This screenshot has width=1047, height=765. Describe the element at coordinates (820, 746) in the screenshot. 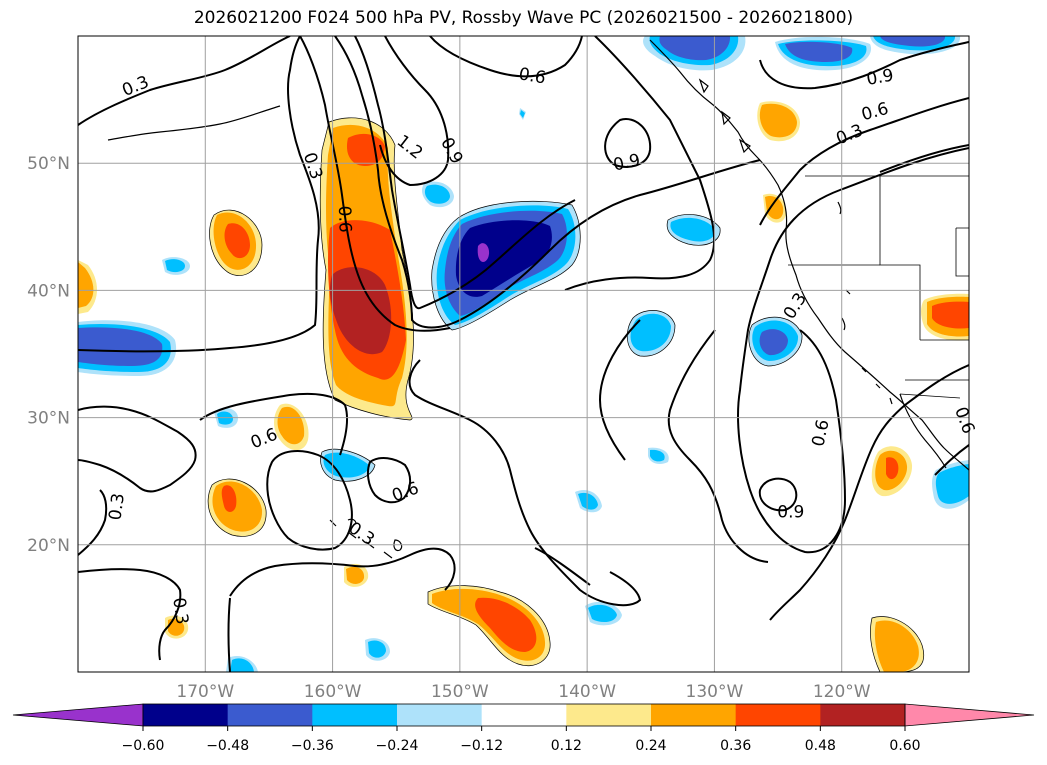

I see `colorbar-tick-label: 0.48` at that location.